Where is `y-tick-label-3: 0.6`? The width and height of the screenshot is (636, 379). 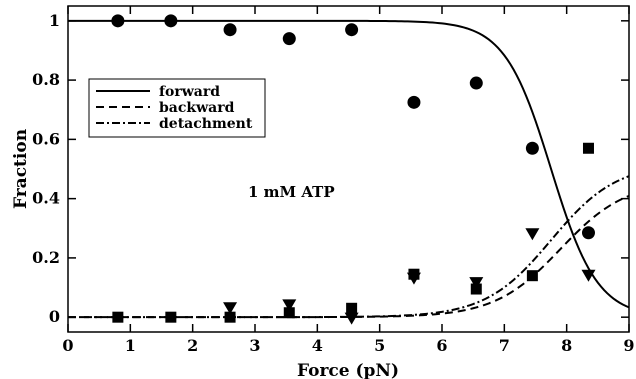 y-tick-label-3: 0.6 is located at coordinates (46, 138).